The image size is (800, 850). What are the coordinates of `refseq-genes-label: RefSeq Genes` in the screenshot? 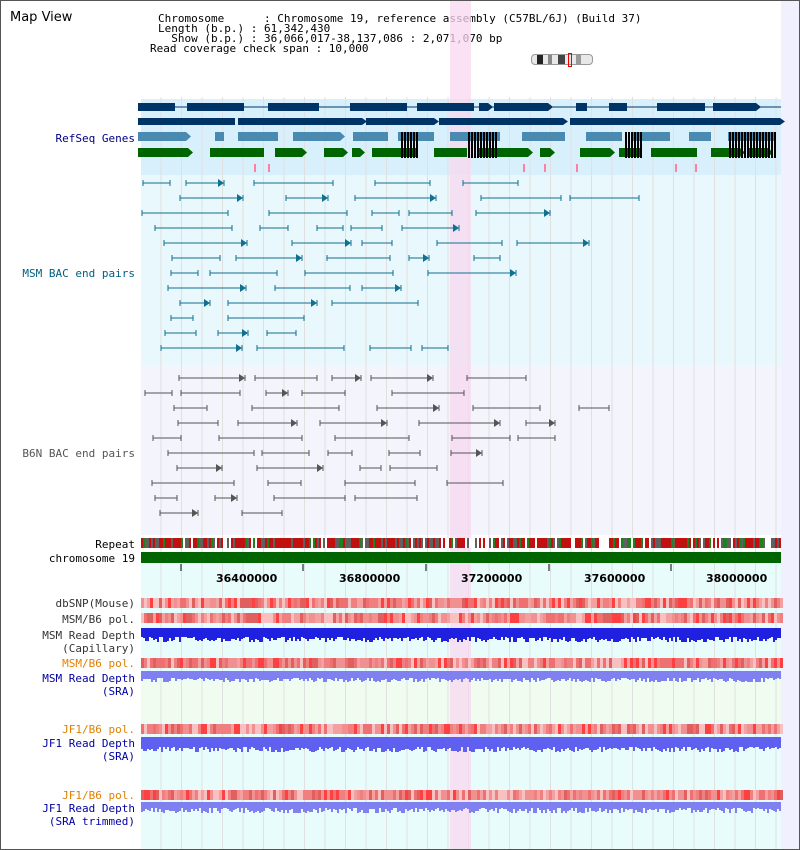 It's located at (95, 138).